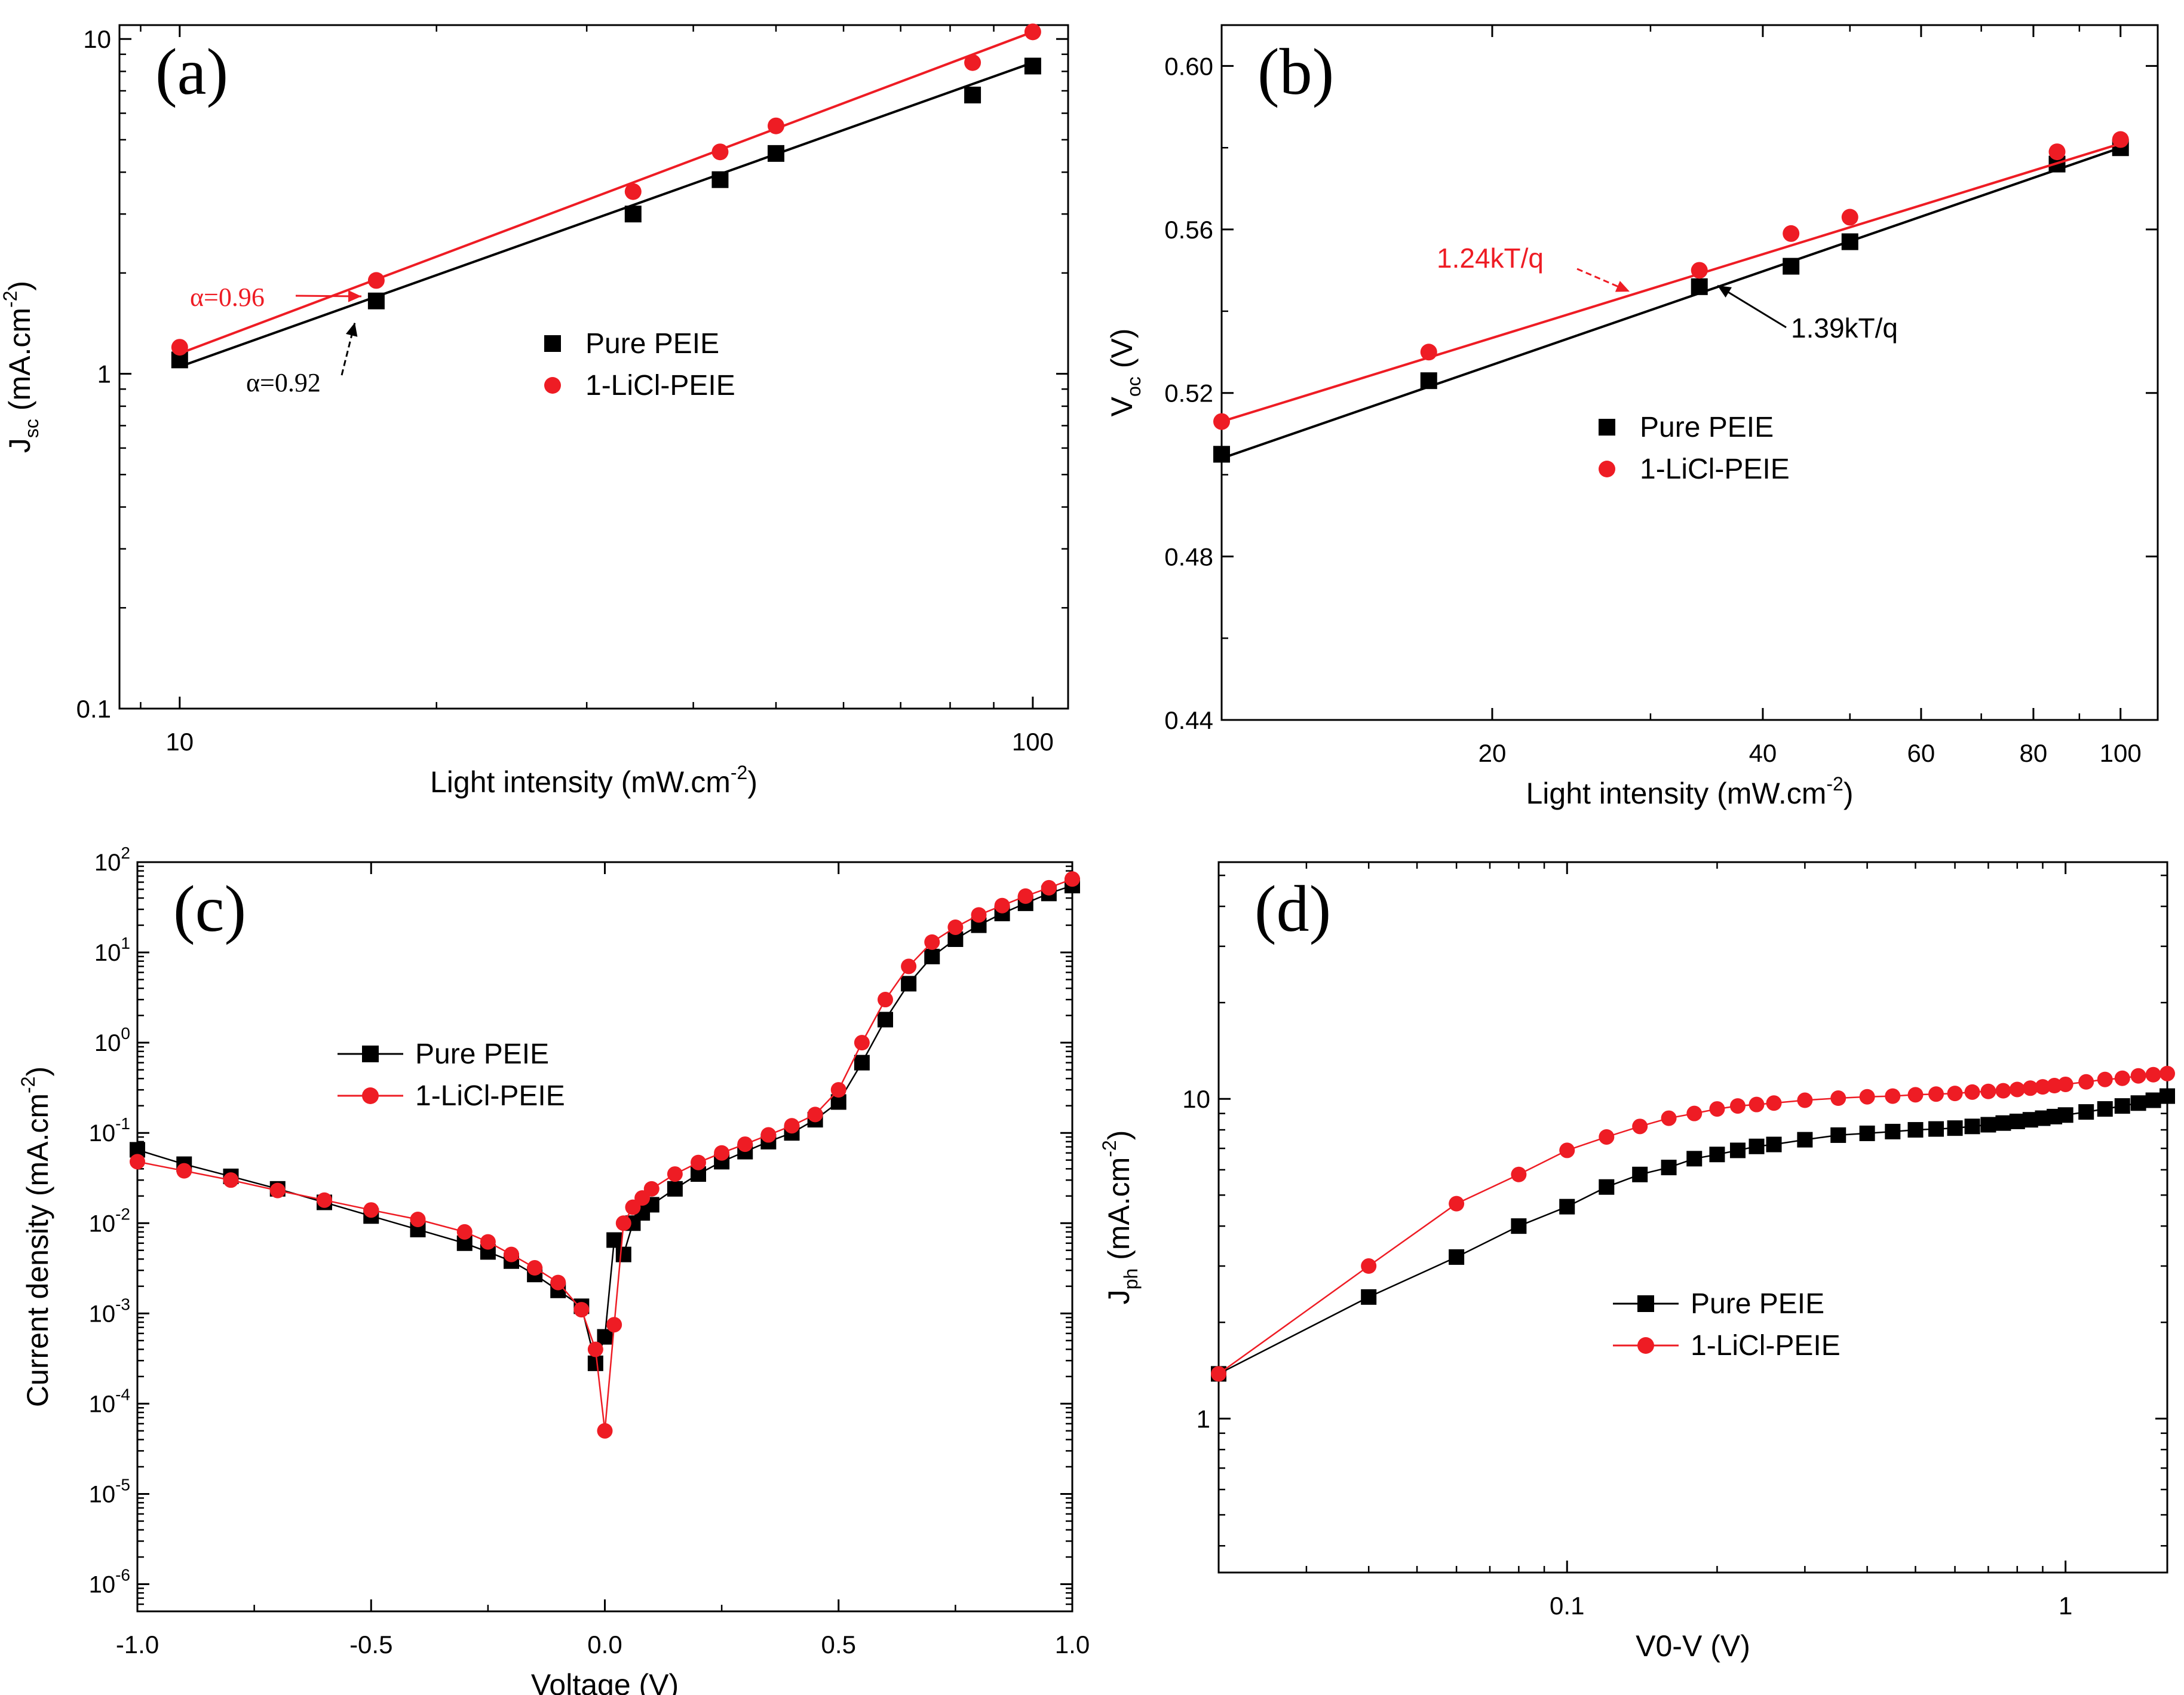 The image size is (2184, 1695). I want to click on y-tick-label: 0.60, so click(1188, 66).